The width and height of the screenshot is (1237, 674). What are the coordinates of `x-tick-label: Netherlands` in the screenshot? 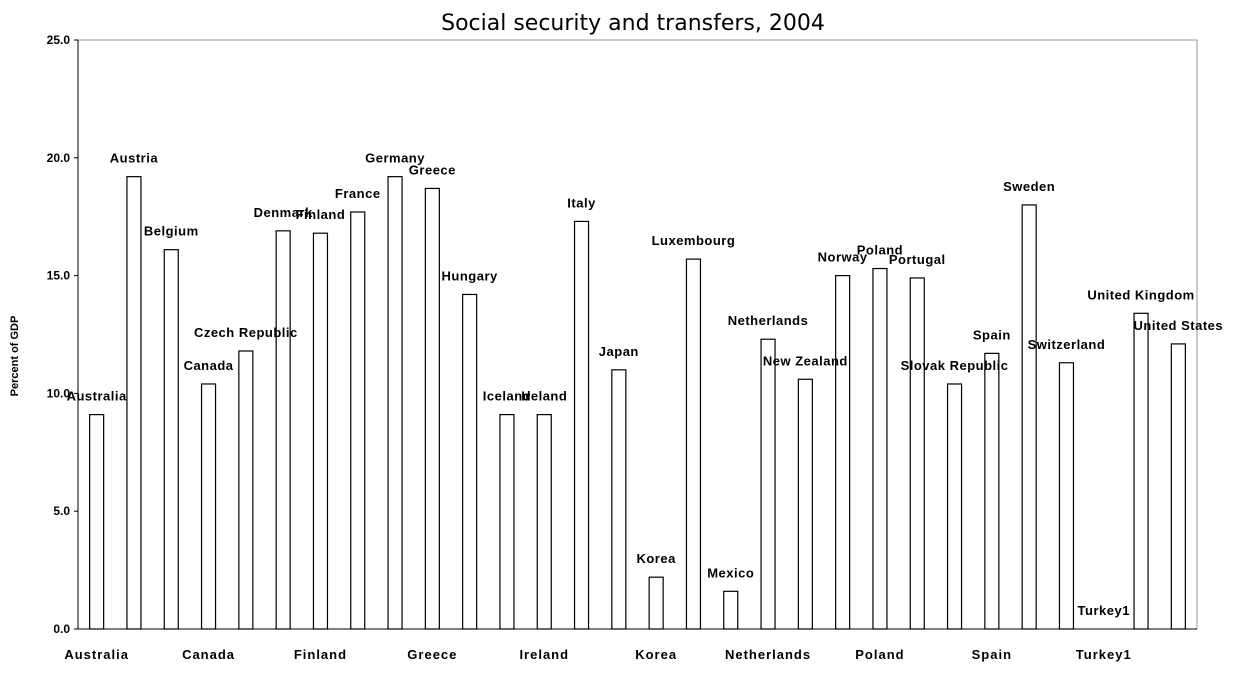 It's located at (768, 654).